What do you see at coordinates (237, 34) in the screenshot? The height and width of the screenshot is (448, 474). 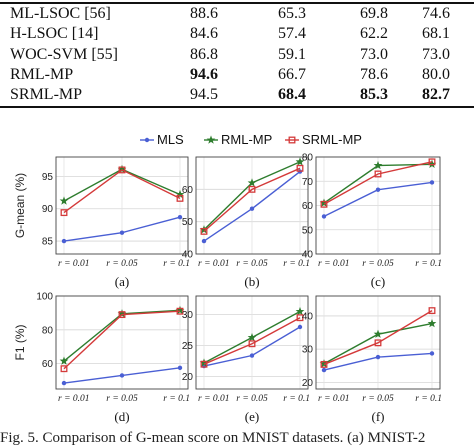 I see `table-row: H-LSOC [14] 84.6 57.4 62.2 68.1` at bounding box center [237, 34].